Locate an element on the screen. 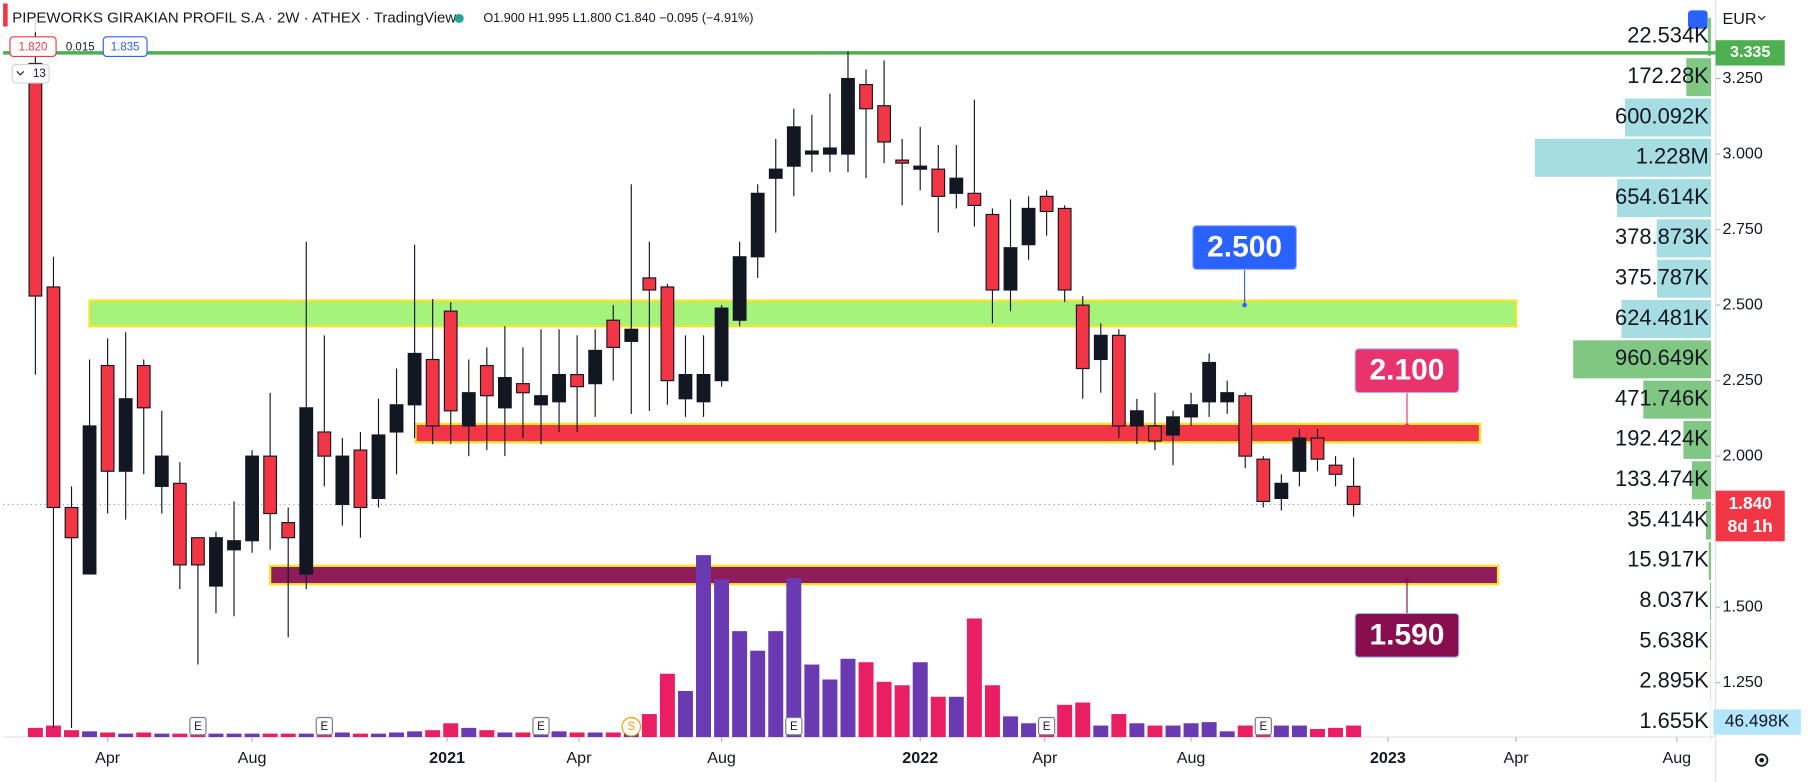 The width and height of the screenshot is (1812, 782). sell-button is located at coordinates (33, 47).